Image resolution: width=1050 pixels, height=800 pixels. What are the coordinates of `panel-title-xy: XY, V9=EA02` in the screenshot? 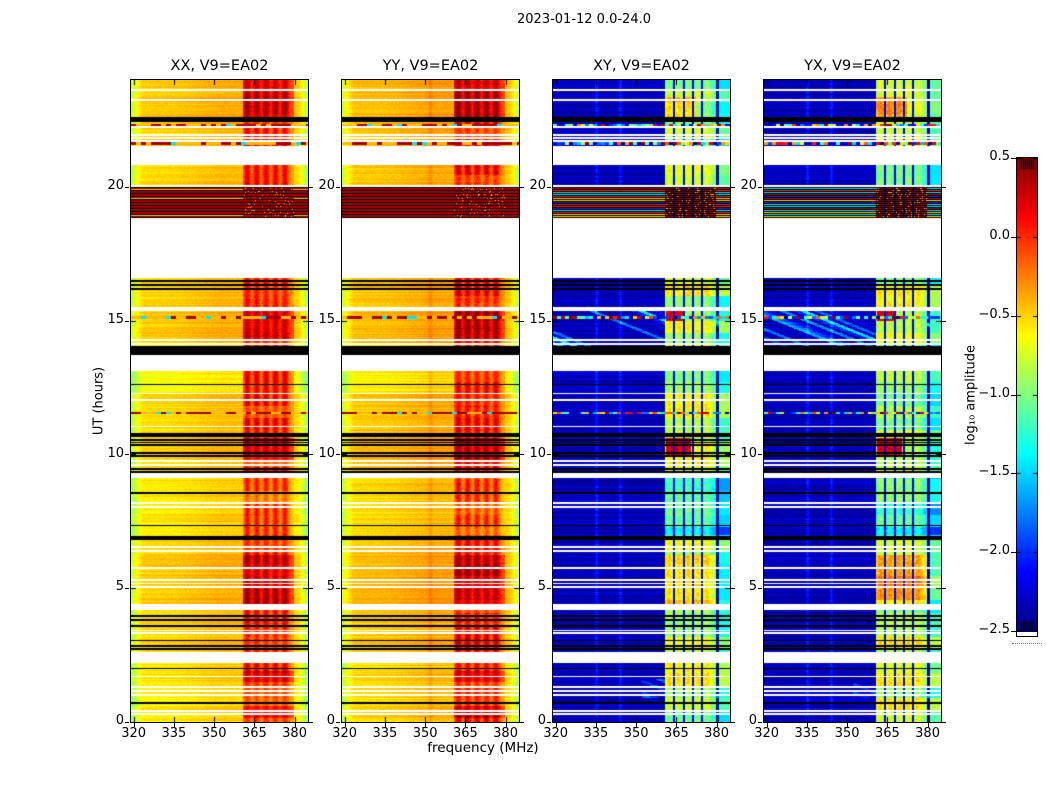 It's located at (641, 66).